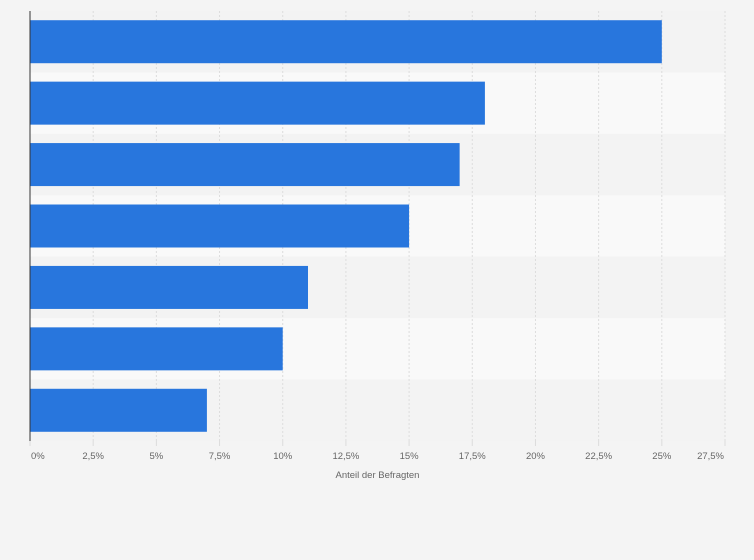 The image size is (754, 560). Describe the element at coordinates (283, 456) in the screenshot. I see `x-tick-label: 10%` at that location.